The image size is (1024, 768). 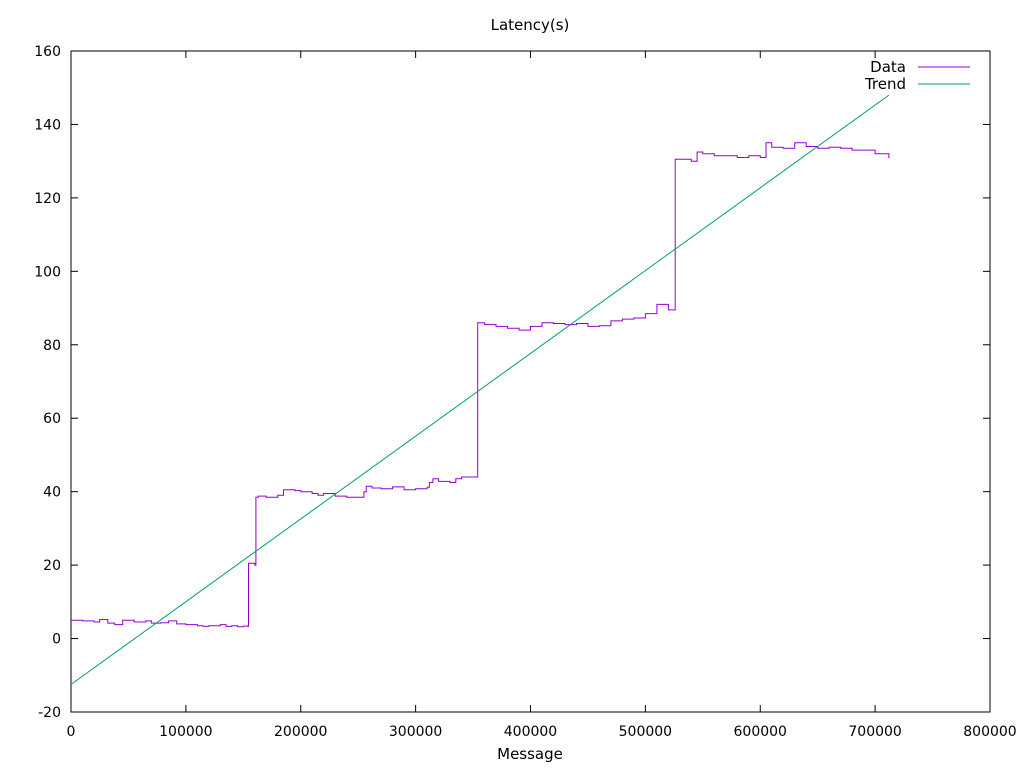 What do you see at coordinates (47, 125) in the screenshot?
I see `y-tick-label: 140` at bounding box center [47, 125].